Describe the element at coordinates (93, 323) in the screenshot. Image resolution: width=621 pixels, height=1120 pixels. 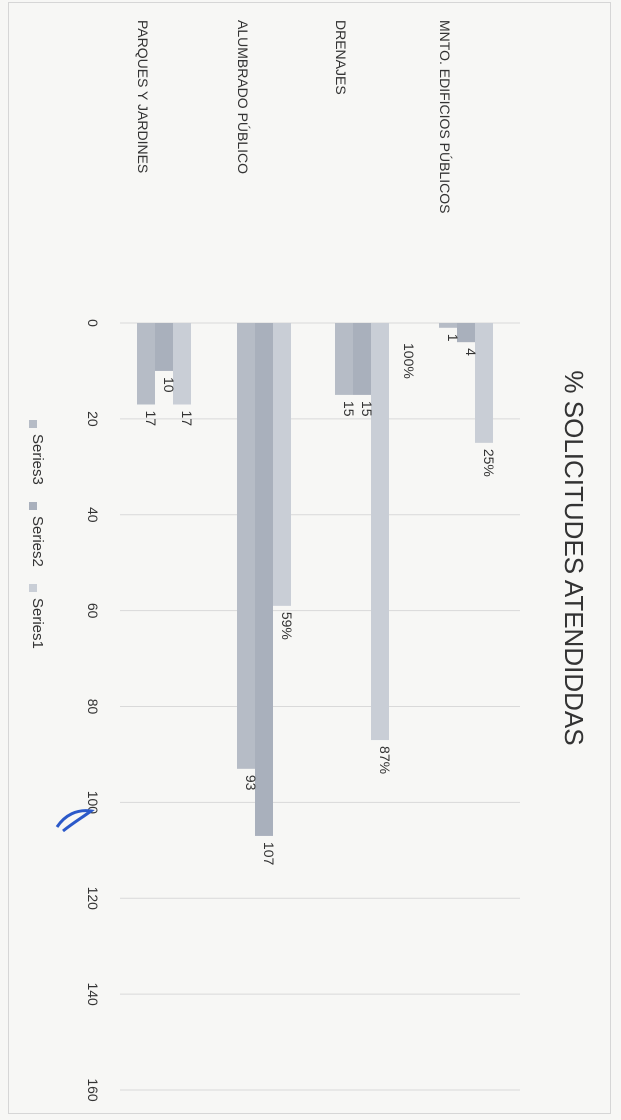
I see `tick-label: 0` at that location.